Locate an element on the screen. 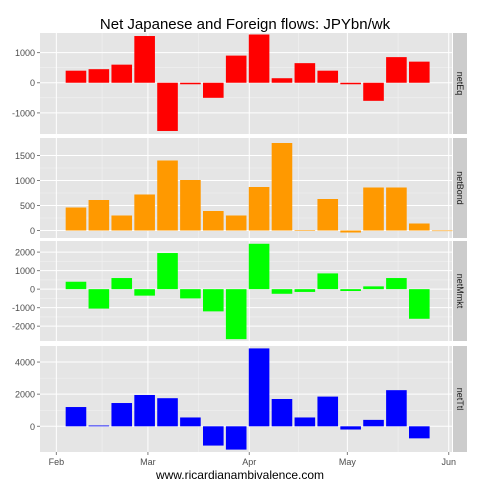 Image resolution: width=480 pixels, height=485 pixels. facet-label: netMmkt is located at coordinates (460, 291).